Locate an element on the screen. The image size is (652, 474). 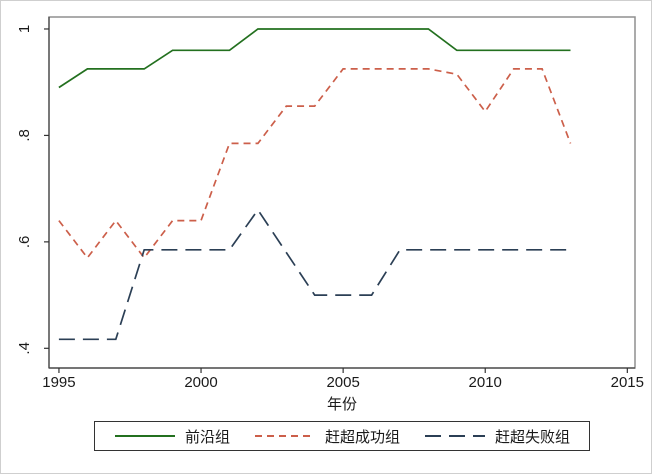
x-tick-label: 2005 is located at coordinates (342, 382).